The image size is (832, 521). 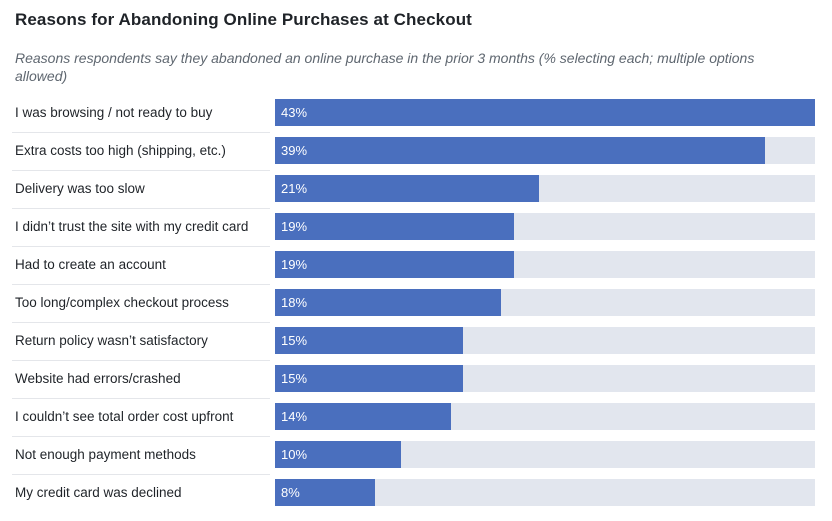 I want to click on bar-track: 8%, so click(x=545, y=492).